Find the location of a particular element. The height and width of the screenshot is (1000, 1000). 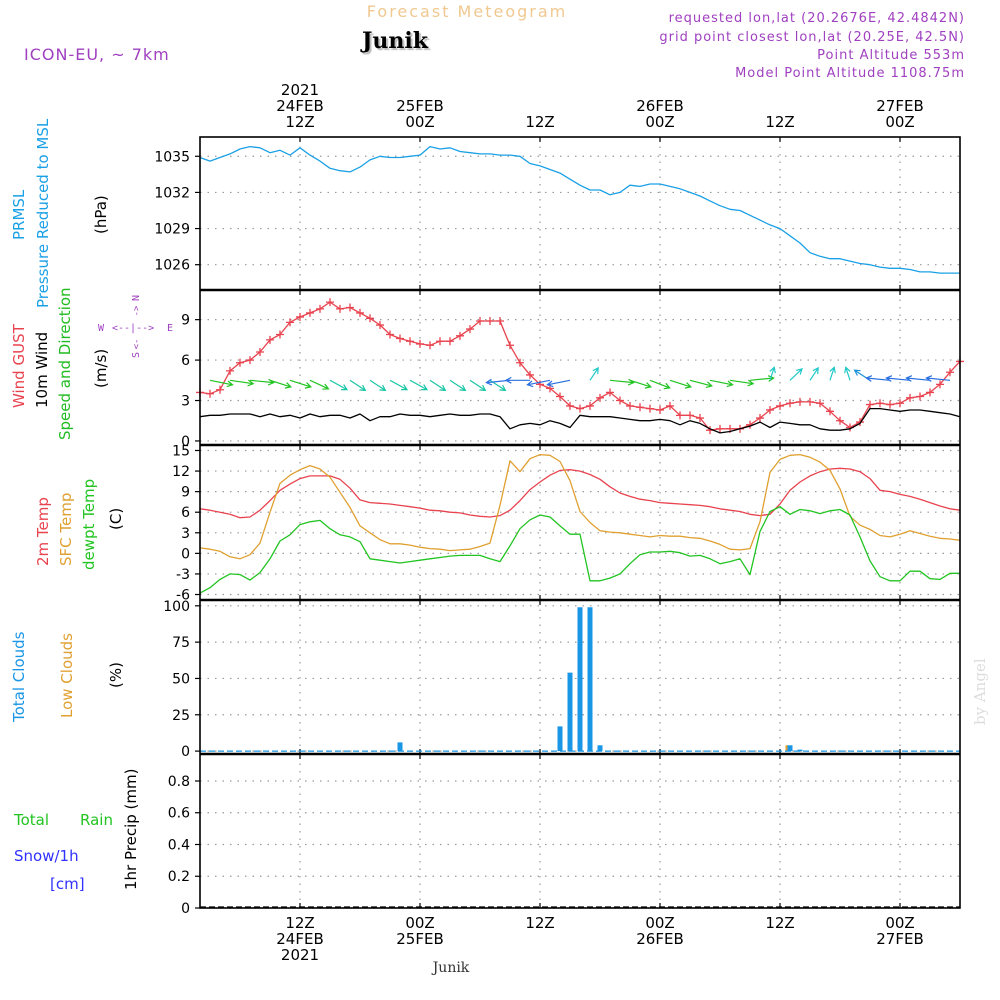

time-label: 00Z is located at coordinates (899, 122).